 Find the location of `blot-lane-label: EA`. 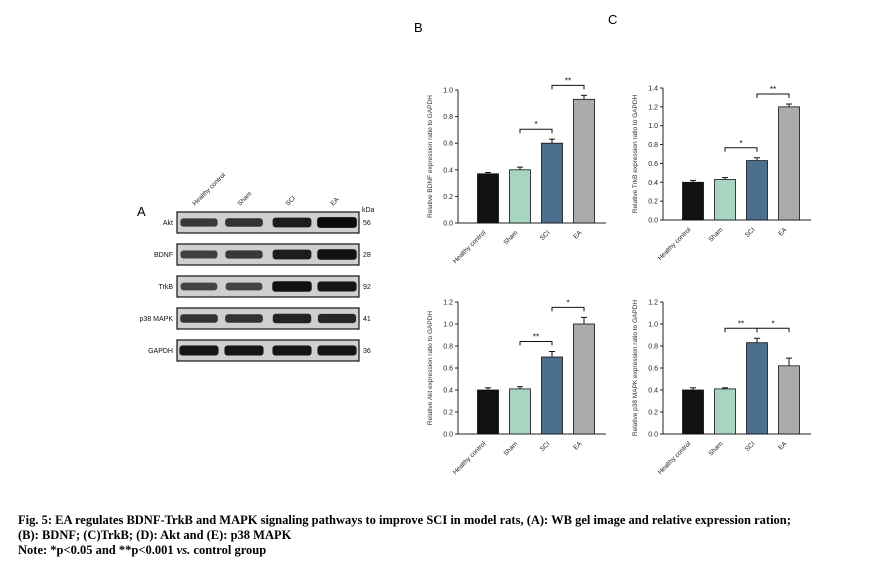

blot-lane-label: EA is located at coordinates (335, 202).